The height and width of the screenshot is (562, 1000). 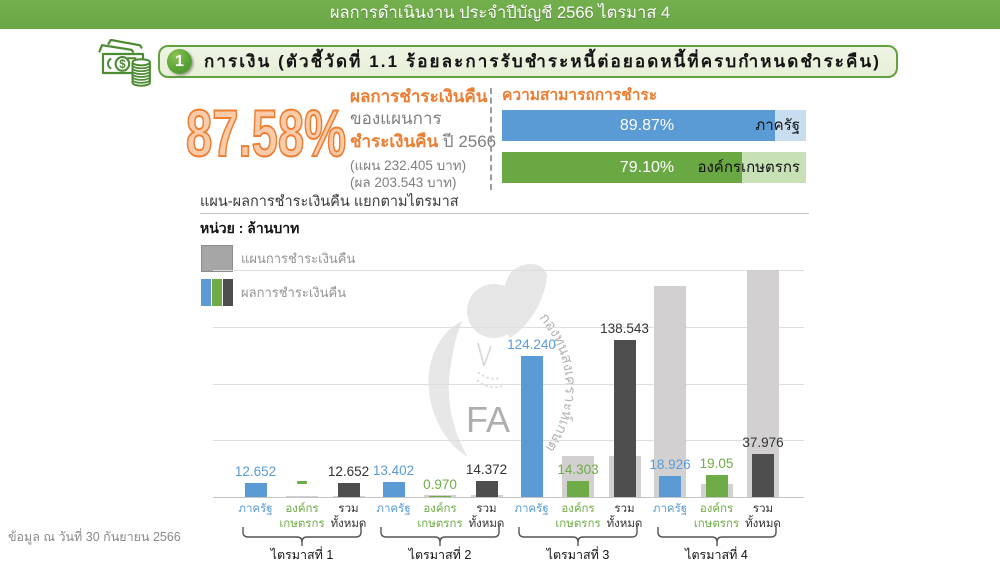 I want to click on bar-value-label: 14.372, so click(x=486, y=469).